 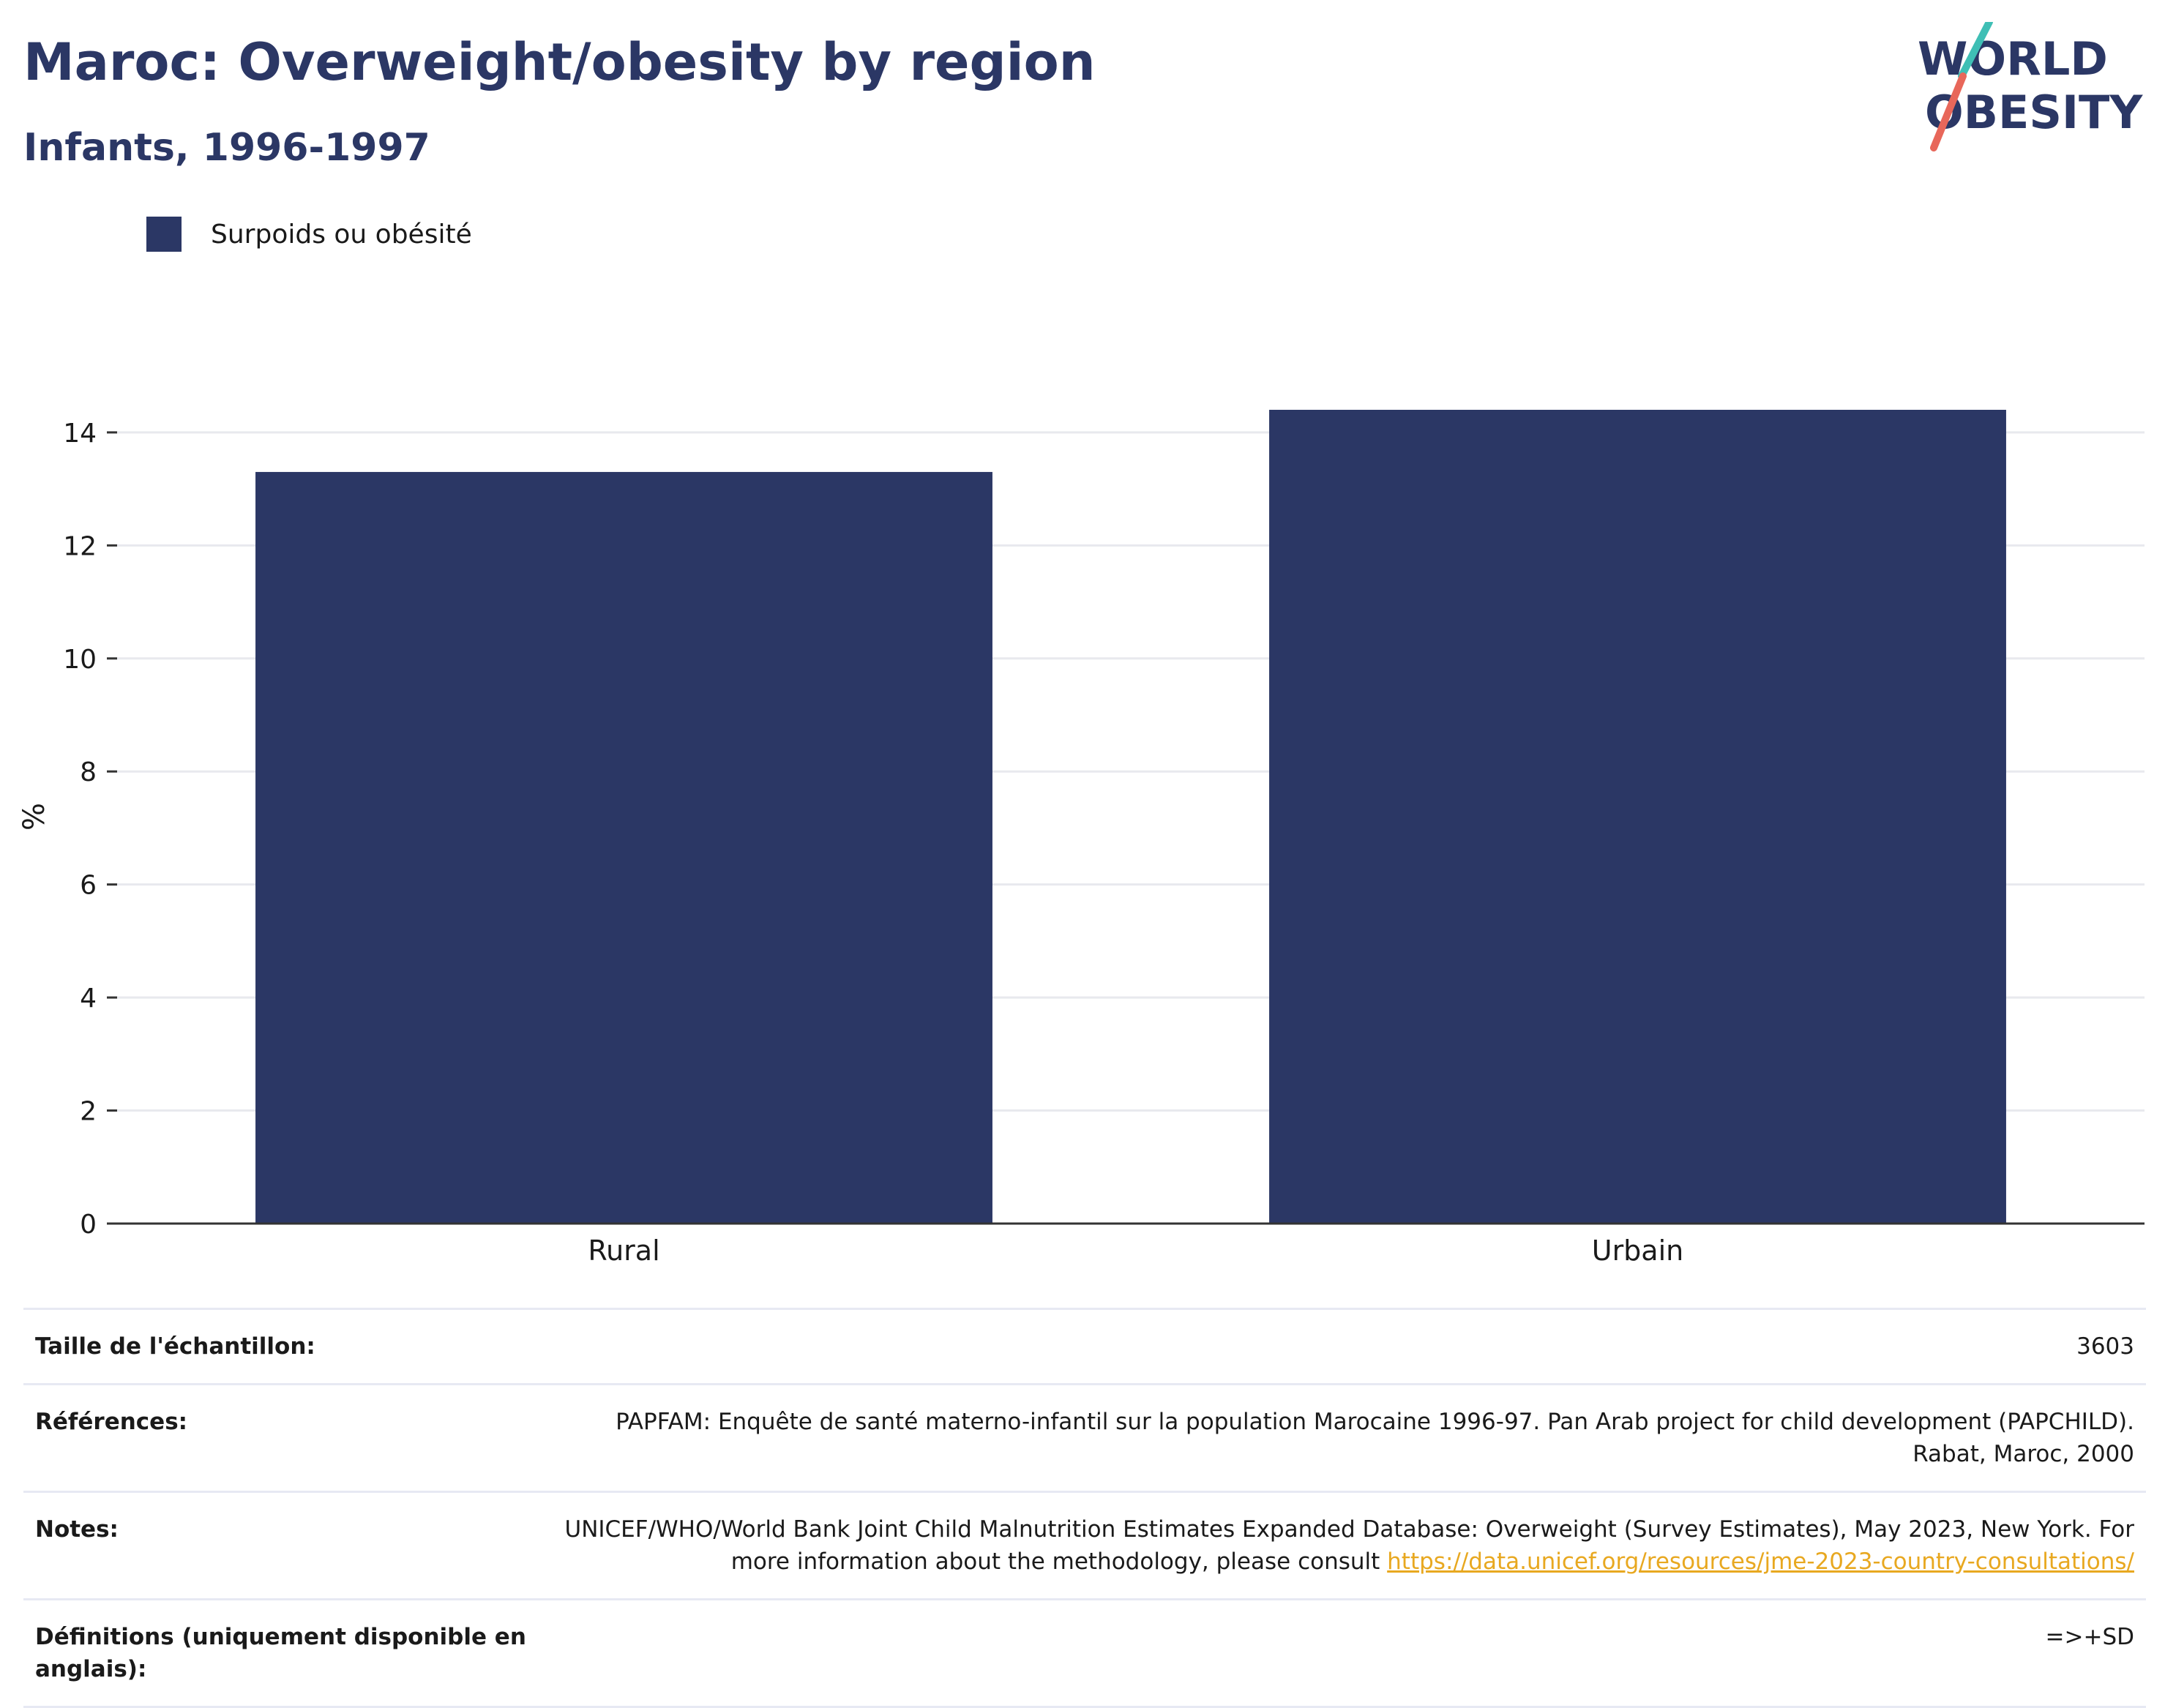 What do you see at coordinates (88, 772) in the screenshot?
I see `y-tick-label: 8` at bounding box center [88, 772].